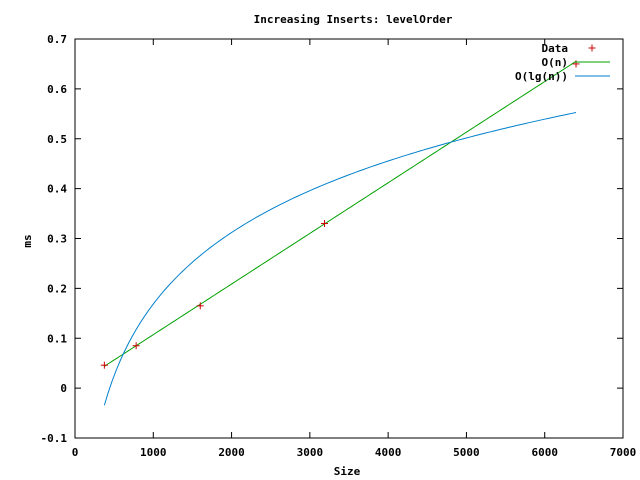 The image size is (640, 480). I want to click on chart-title: Increasing Inserts: levelOrder, so click(353, 19).